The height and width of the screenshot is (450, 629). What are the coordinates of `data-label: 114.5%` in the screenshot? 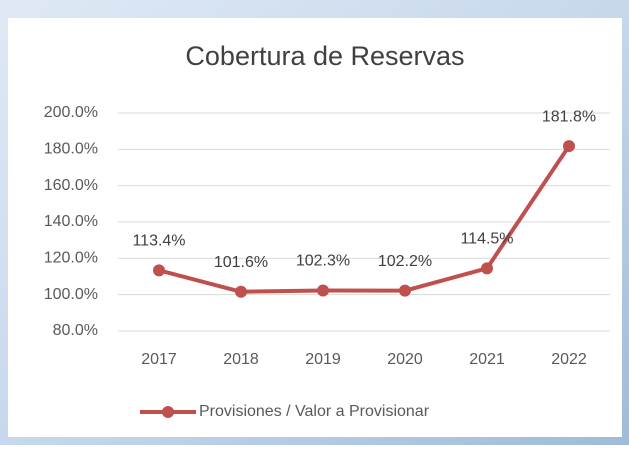 It's located at (486, 239).